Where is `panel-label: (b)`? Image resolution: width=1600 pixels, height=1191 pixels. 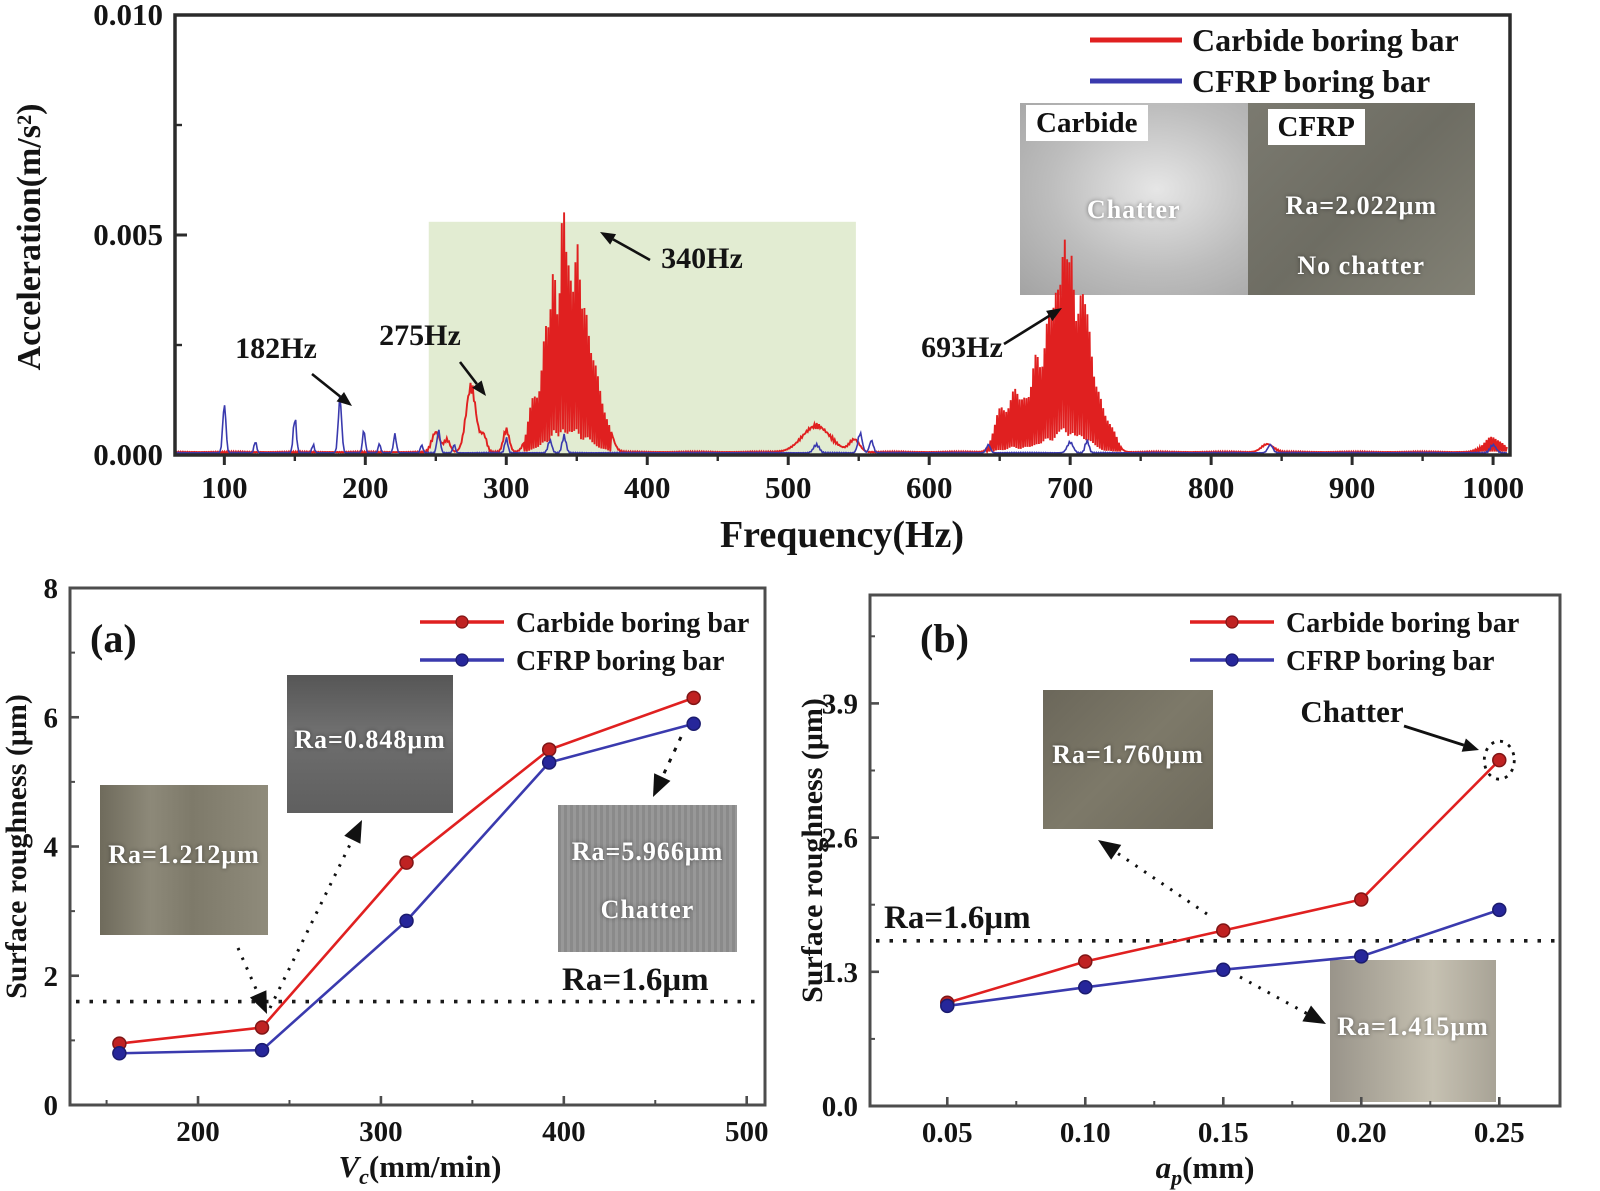 panel-label: (b) is located at coordinates (944, 638).